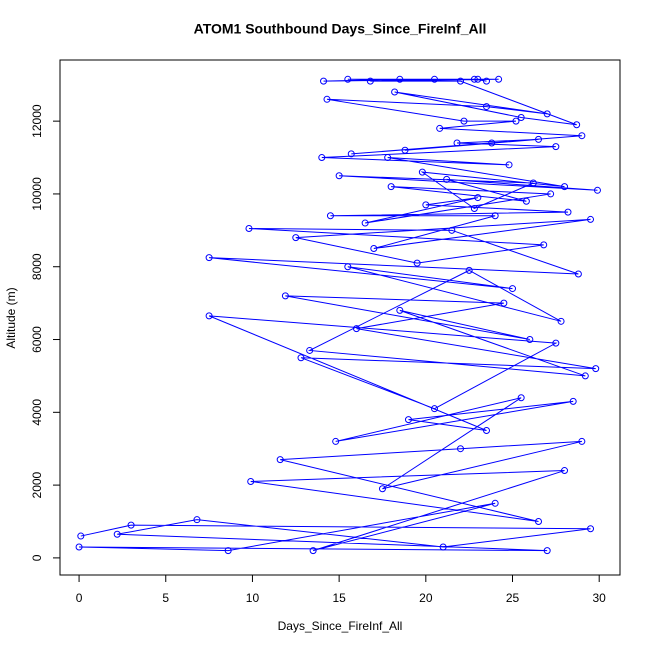  I want to click on y-tick-label: 12000, so click(37, 121).